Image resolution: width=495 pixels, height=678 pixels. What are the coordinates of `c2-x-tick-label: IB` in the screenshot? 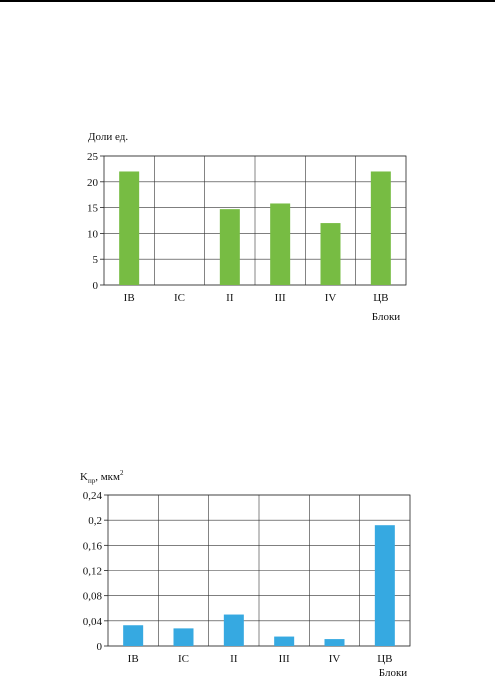 It's located at (133, 659).